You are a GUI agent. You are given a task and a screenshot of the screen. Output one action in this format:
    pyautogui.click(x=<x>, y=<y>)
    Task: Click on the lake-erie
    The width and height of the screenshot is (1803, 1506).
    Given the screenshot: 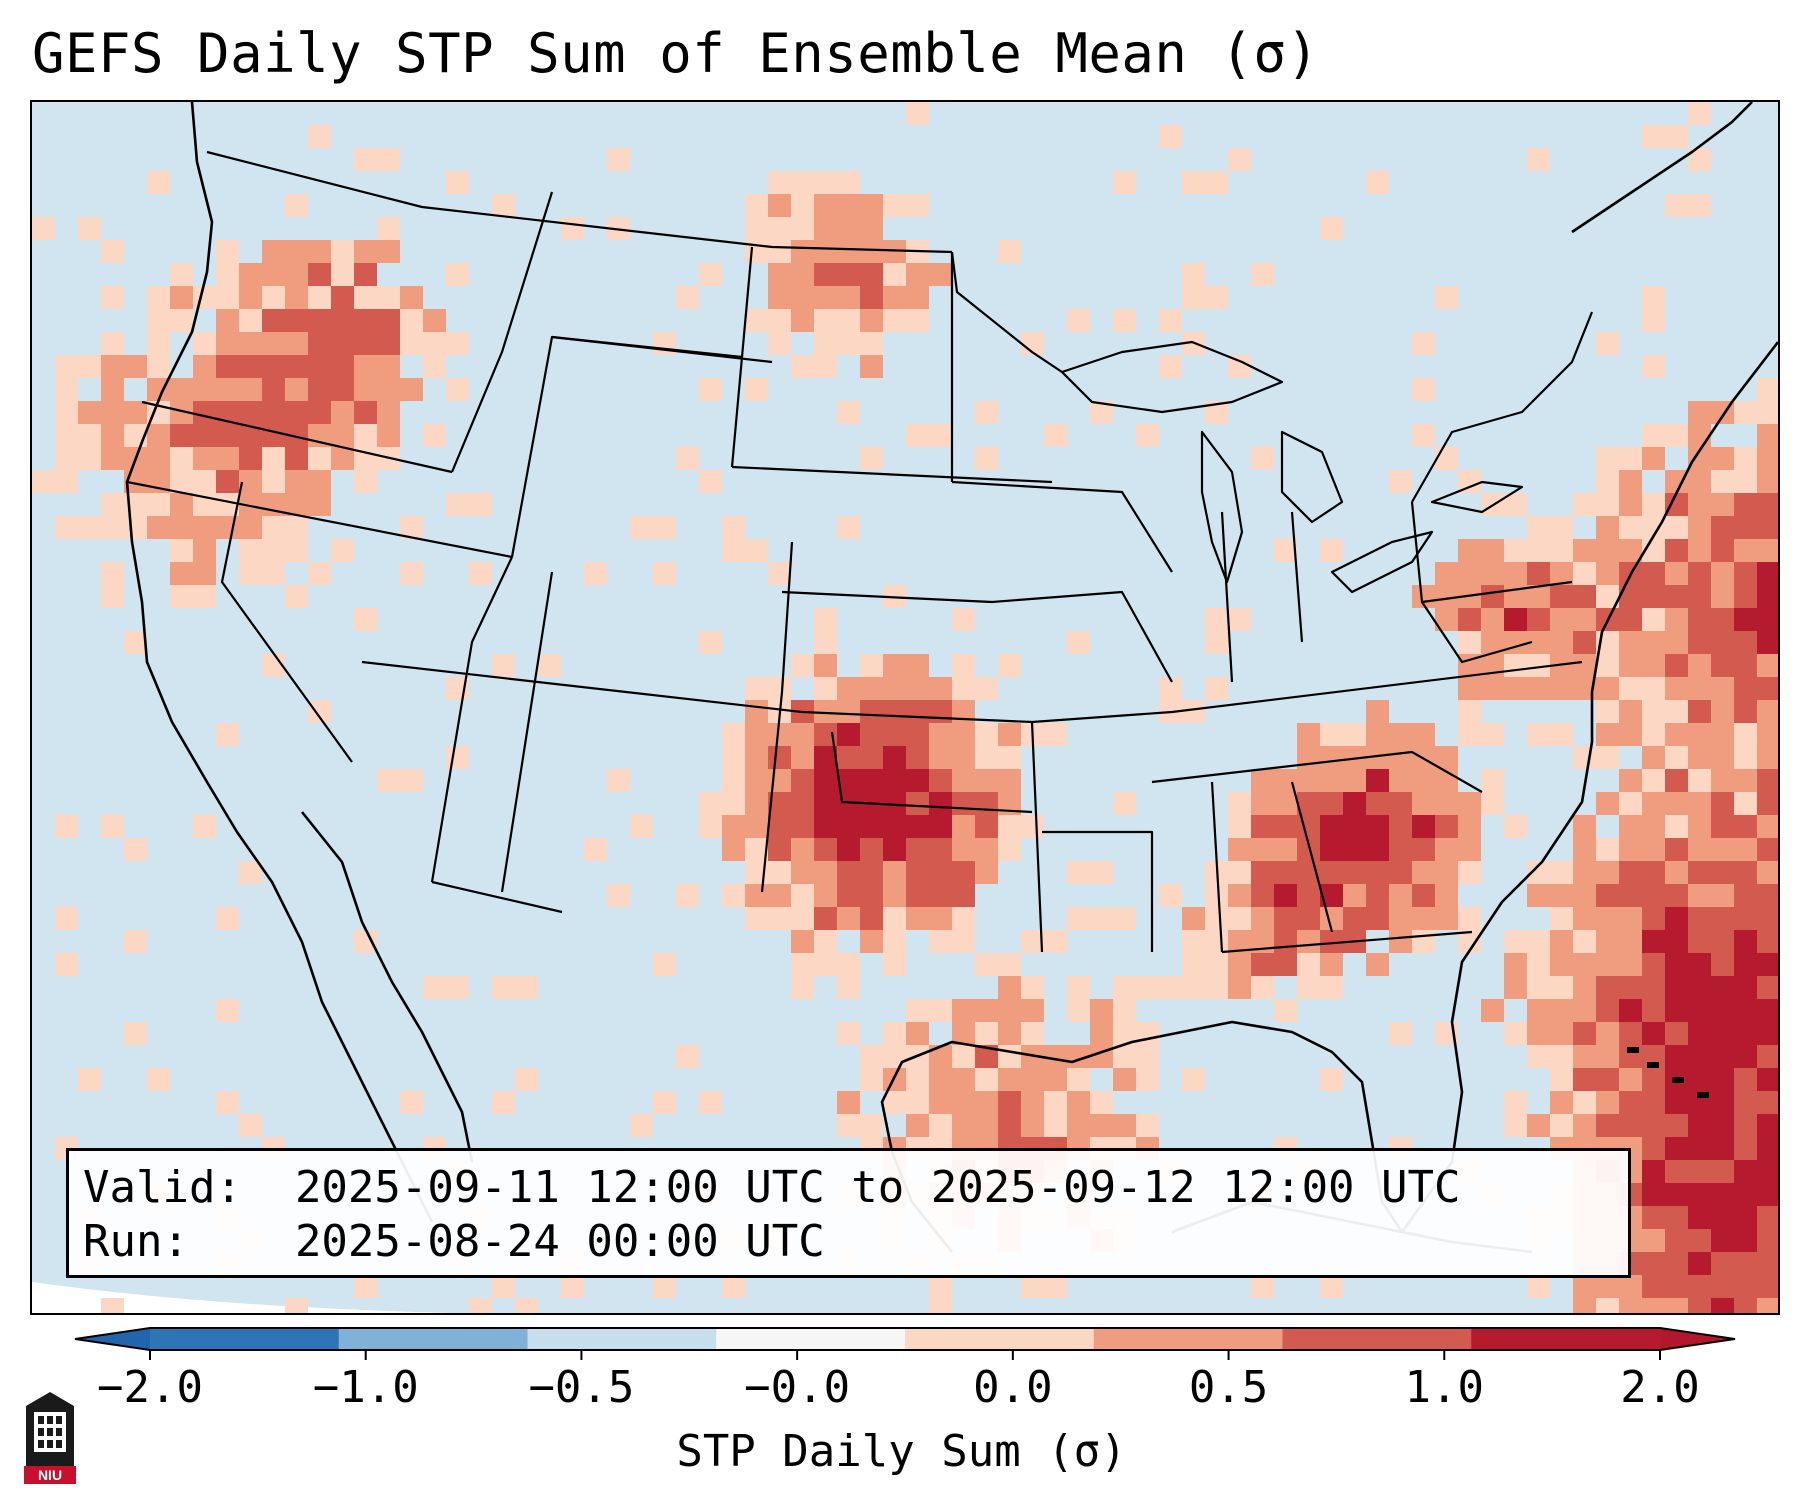 What is the action you would take?
    pyautogui.click(x=1382, y=562)
    